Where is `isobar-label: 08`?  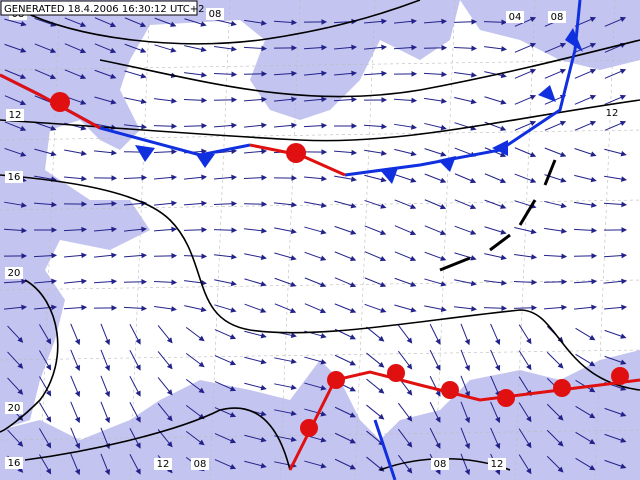 isobar-label: 08 is located at coordinates (215, 14).